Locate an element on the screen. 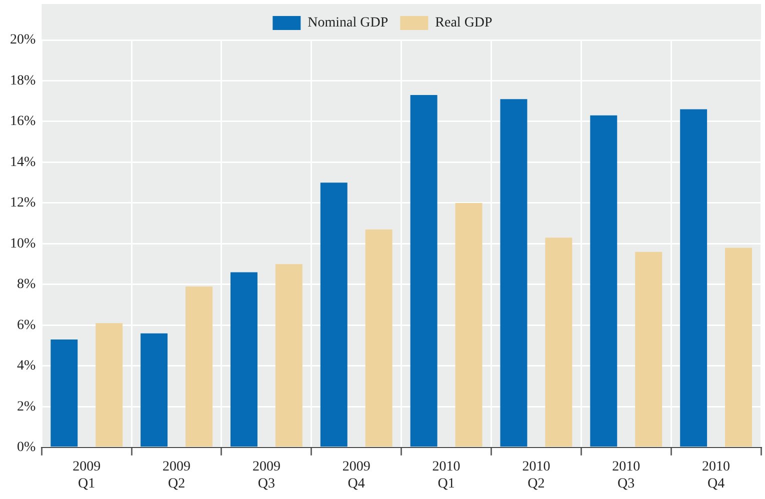 Image resolution: width=765 pixels, height=499 pixels. y-tick-label: 18% is located at coordinates (23, 80).